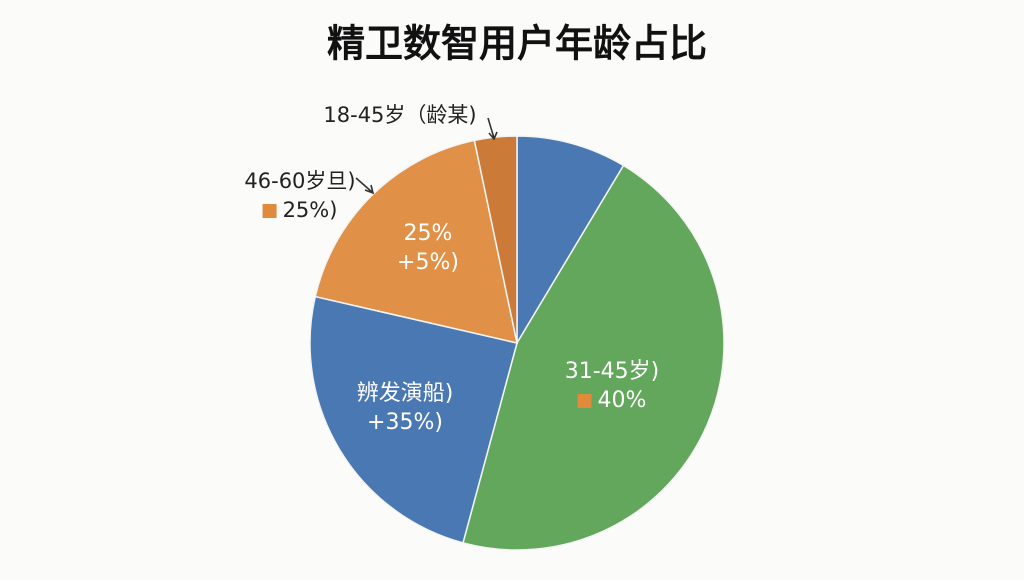 This screenshot has width=1024, height=580. I want to click on annotation: 31-45岁), so click(612, 371).